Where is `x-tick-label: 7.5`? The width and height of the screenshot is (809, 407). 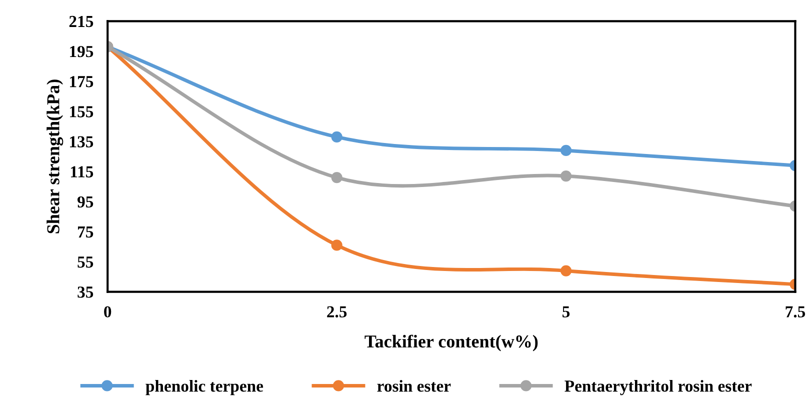 x-tick-label: 7.5 is located at coordinates (796, 312).